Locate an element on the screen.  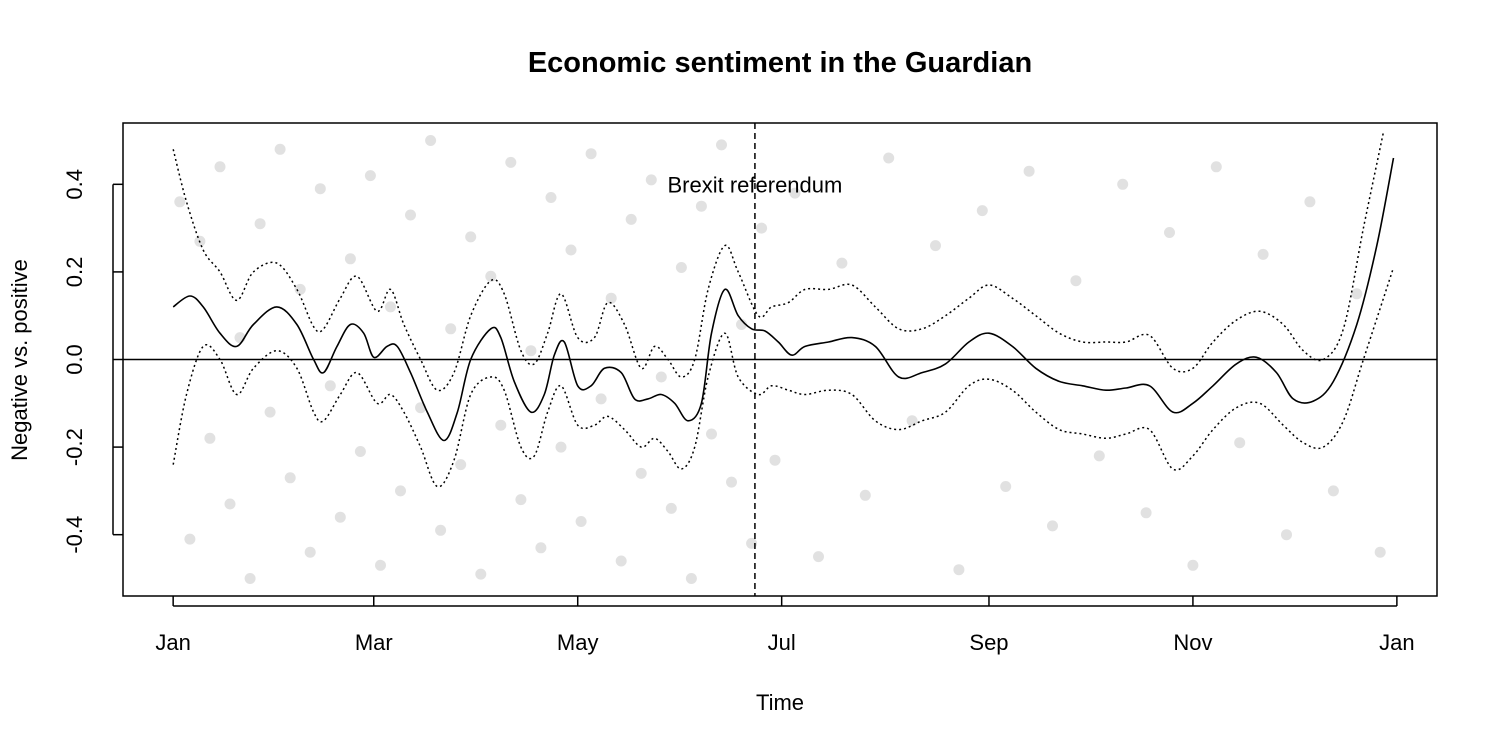
y-tick-label: -0.2 is located at coordinates (74, 447).